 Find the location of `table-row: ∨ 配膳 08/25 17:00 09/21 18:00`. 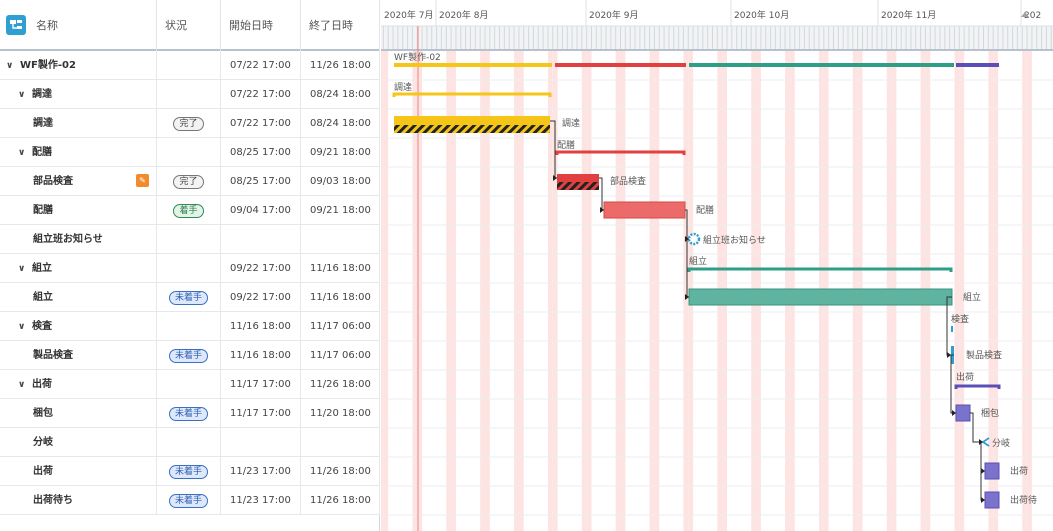

table-row: ∨ 配膳 08/25 17:00 09/21 18:00 is located at coordinates (190, 152).